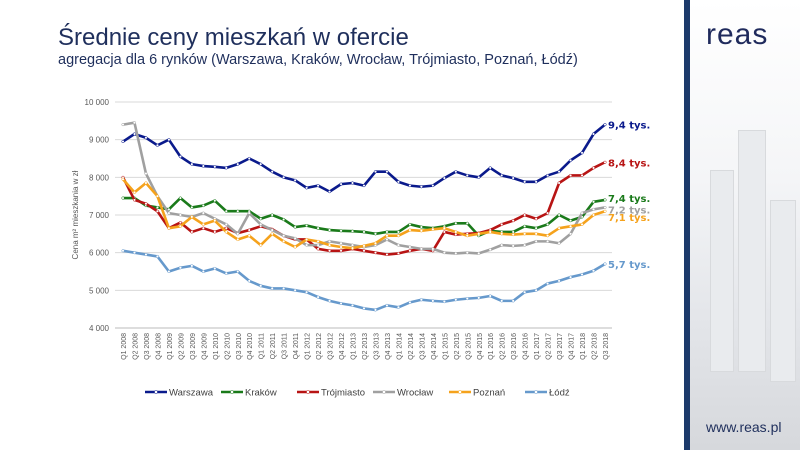 Image resolution: width=800 pixels, height=450 pixels. I want to click on x-tick-label: Q2 2010, so click(227, 346).